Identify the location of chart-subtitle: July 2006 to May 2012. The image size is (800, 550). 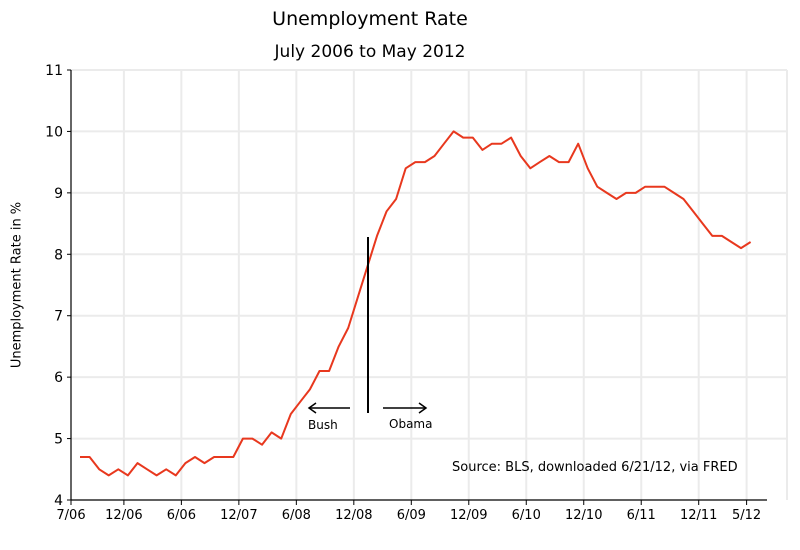
(370, 52).